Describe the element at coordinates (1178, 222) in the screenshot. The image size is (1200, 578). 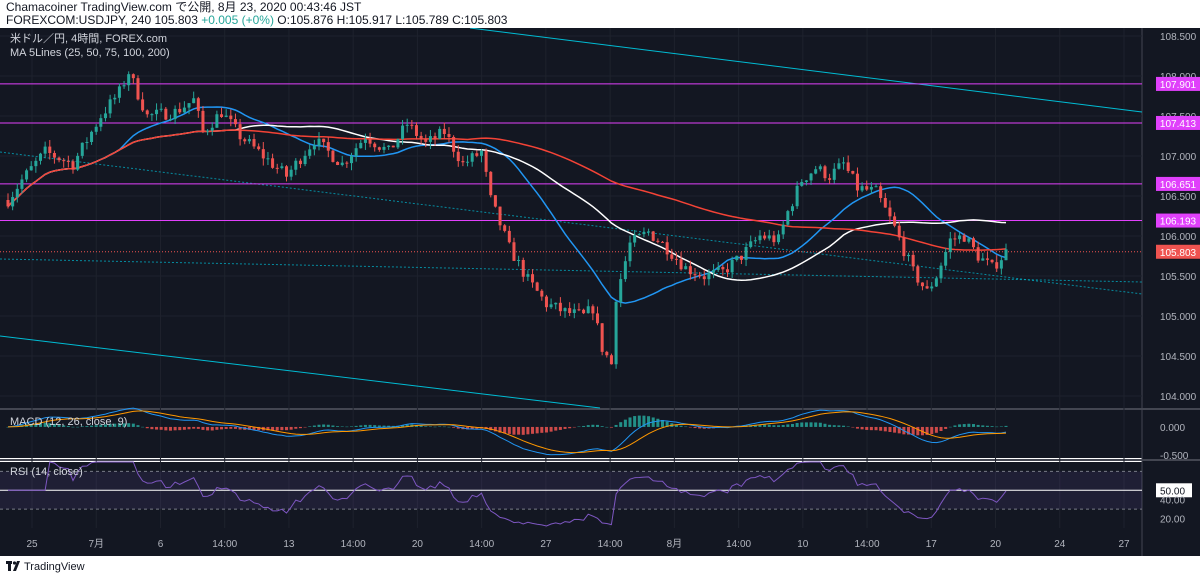
I see `price-label-value: 106.193` at that location.